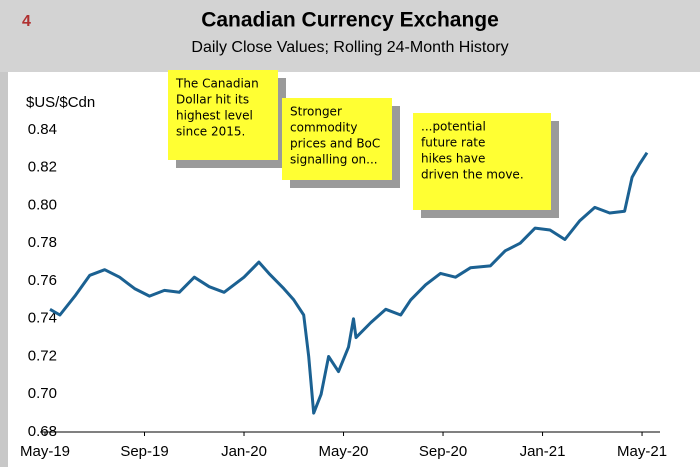 This screenshot has width=700, height=472. I want to click on annotation-text: ...potential, so click(453, 127).